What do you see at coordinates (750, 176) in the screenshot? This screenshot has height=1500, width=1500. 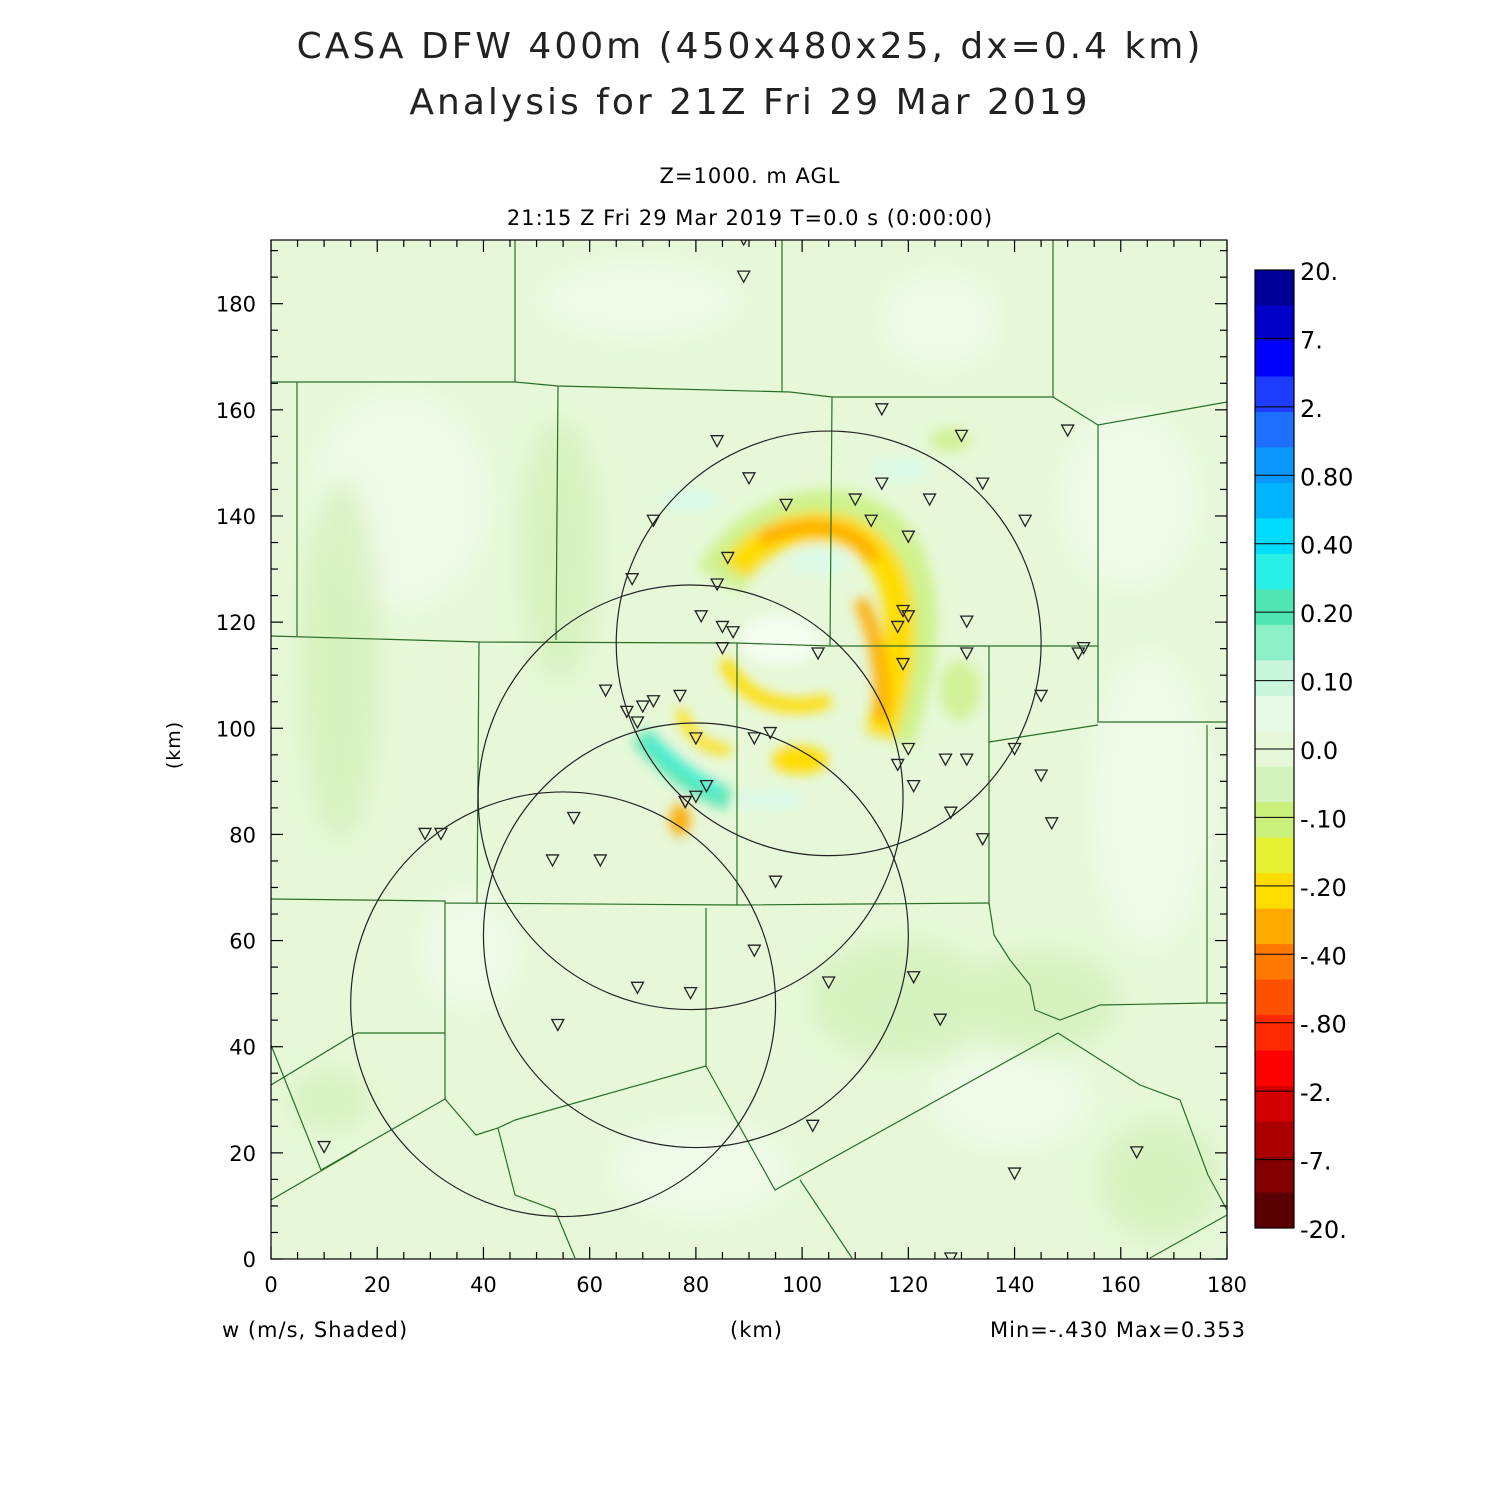 I see `level-label: Z=1000. m AGL` at bounding box center [750, 176].